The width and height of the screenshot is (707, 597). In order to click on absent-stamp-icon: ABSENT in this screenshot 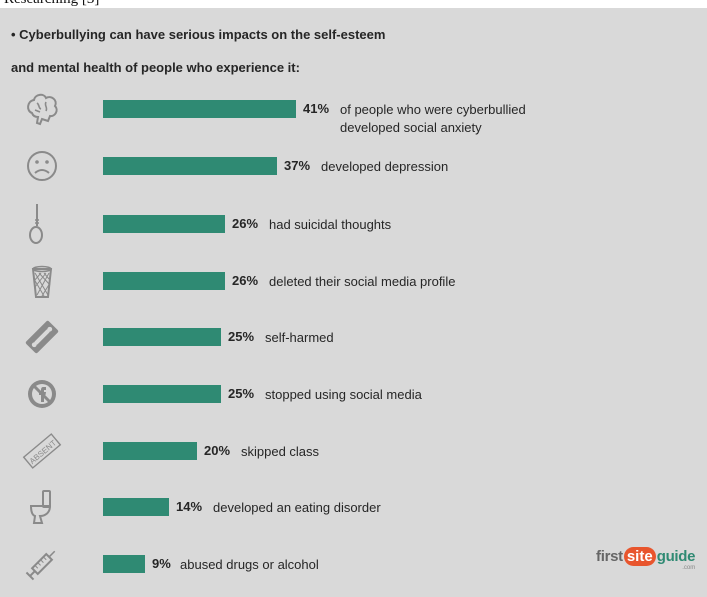, I will do `click(42, 451)`.